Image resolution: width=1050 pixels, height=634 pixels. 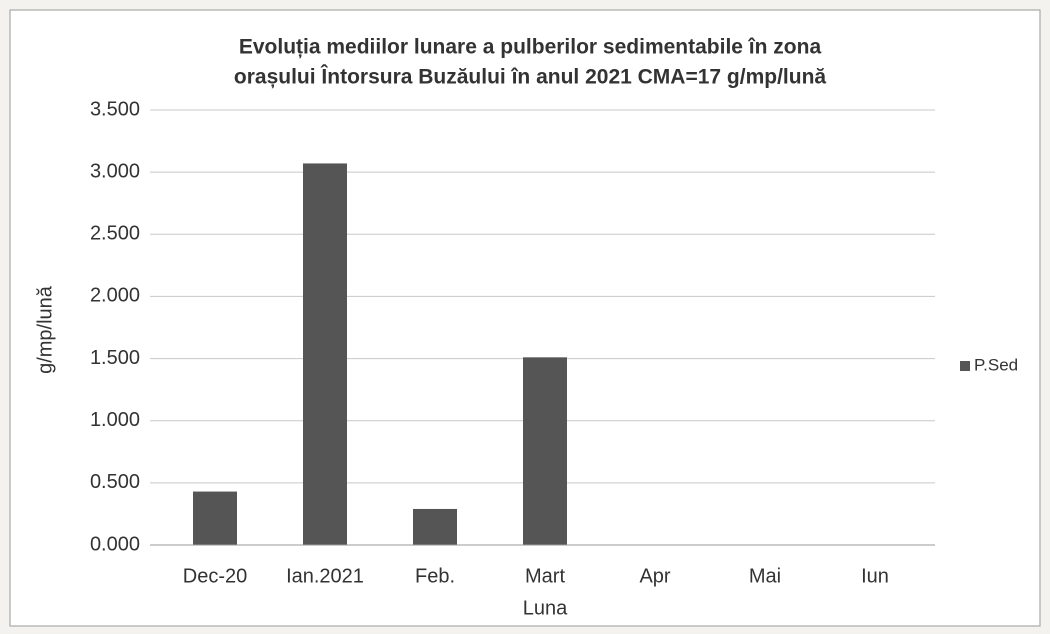 What do you see at coordinates (435, 576) in the screenshot?
I see `x-tick-label: Feb.` at bounding box center [435, 576].